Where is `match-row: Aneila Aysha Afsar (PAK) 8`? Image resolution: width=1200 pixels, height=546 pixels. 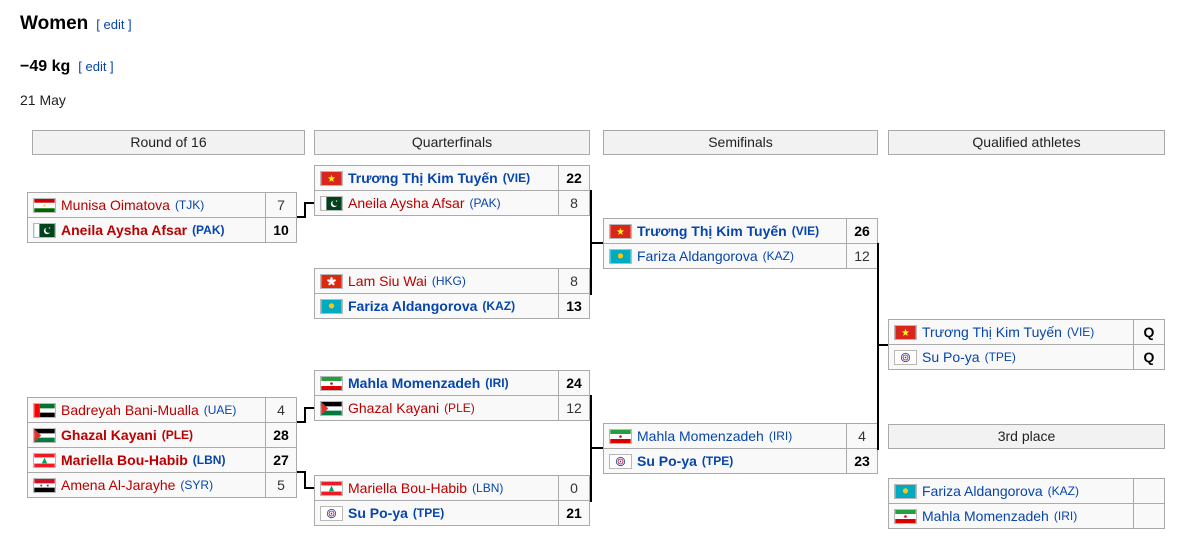 match-row: Aneila Aysha Afsar (PAK) 8 is located at coordinates (452, 202).